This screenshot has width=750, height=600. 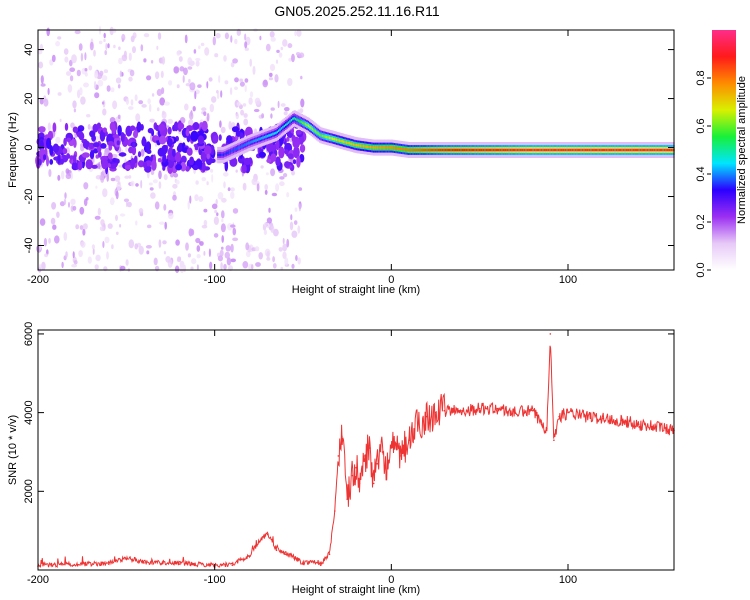 What do you see at coordinates (701, 77) in the screenshot?
I see `colorbar-tick-label: 0.8` at bounding box center [701, 77].